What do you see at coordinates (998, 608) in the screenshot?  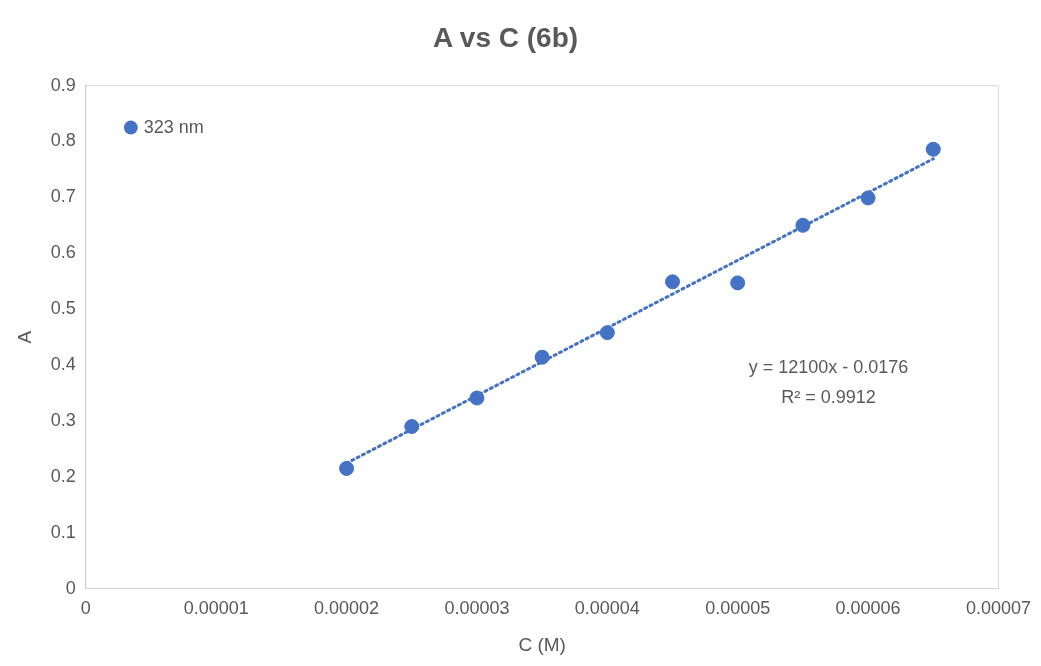 I see `x-tick-label: 0.00007` at bounding box center [998, 608].